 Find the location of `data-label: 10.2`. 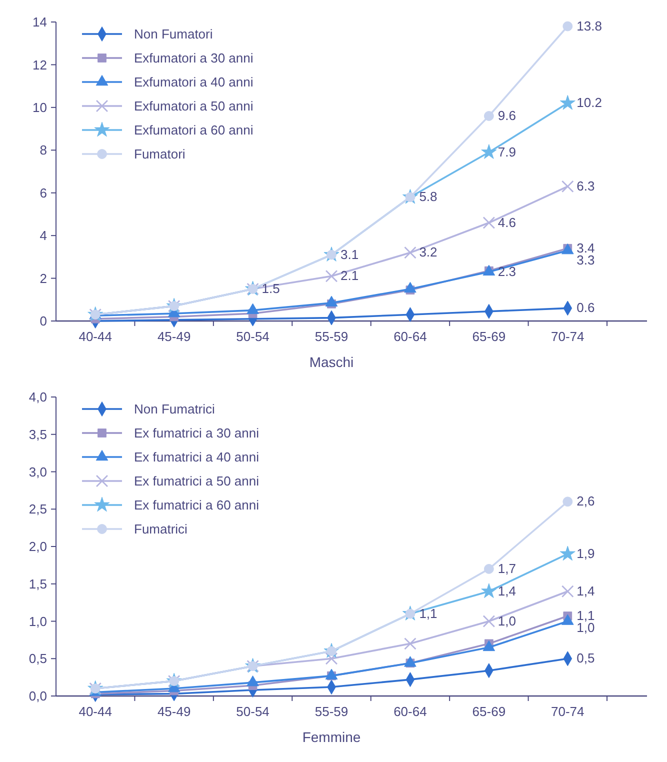

data-label: 10.2 is located at coordinates (589, 102).